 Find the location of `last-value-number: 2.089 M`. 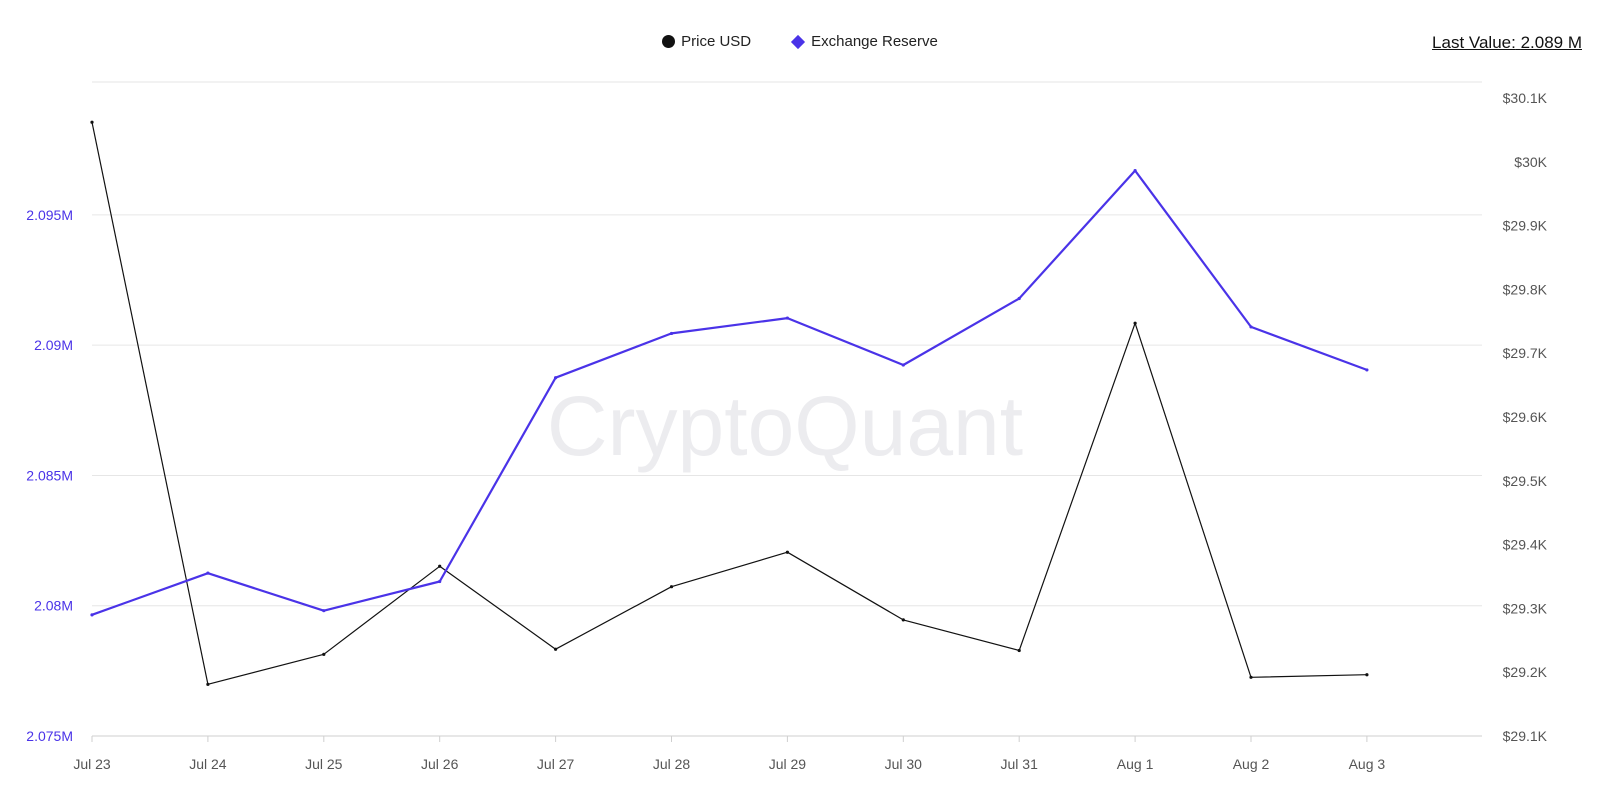

last-value-number: 2.089 M is located at coordinates (1551, 42).